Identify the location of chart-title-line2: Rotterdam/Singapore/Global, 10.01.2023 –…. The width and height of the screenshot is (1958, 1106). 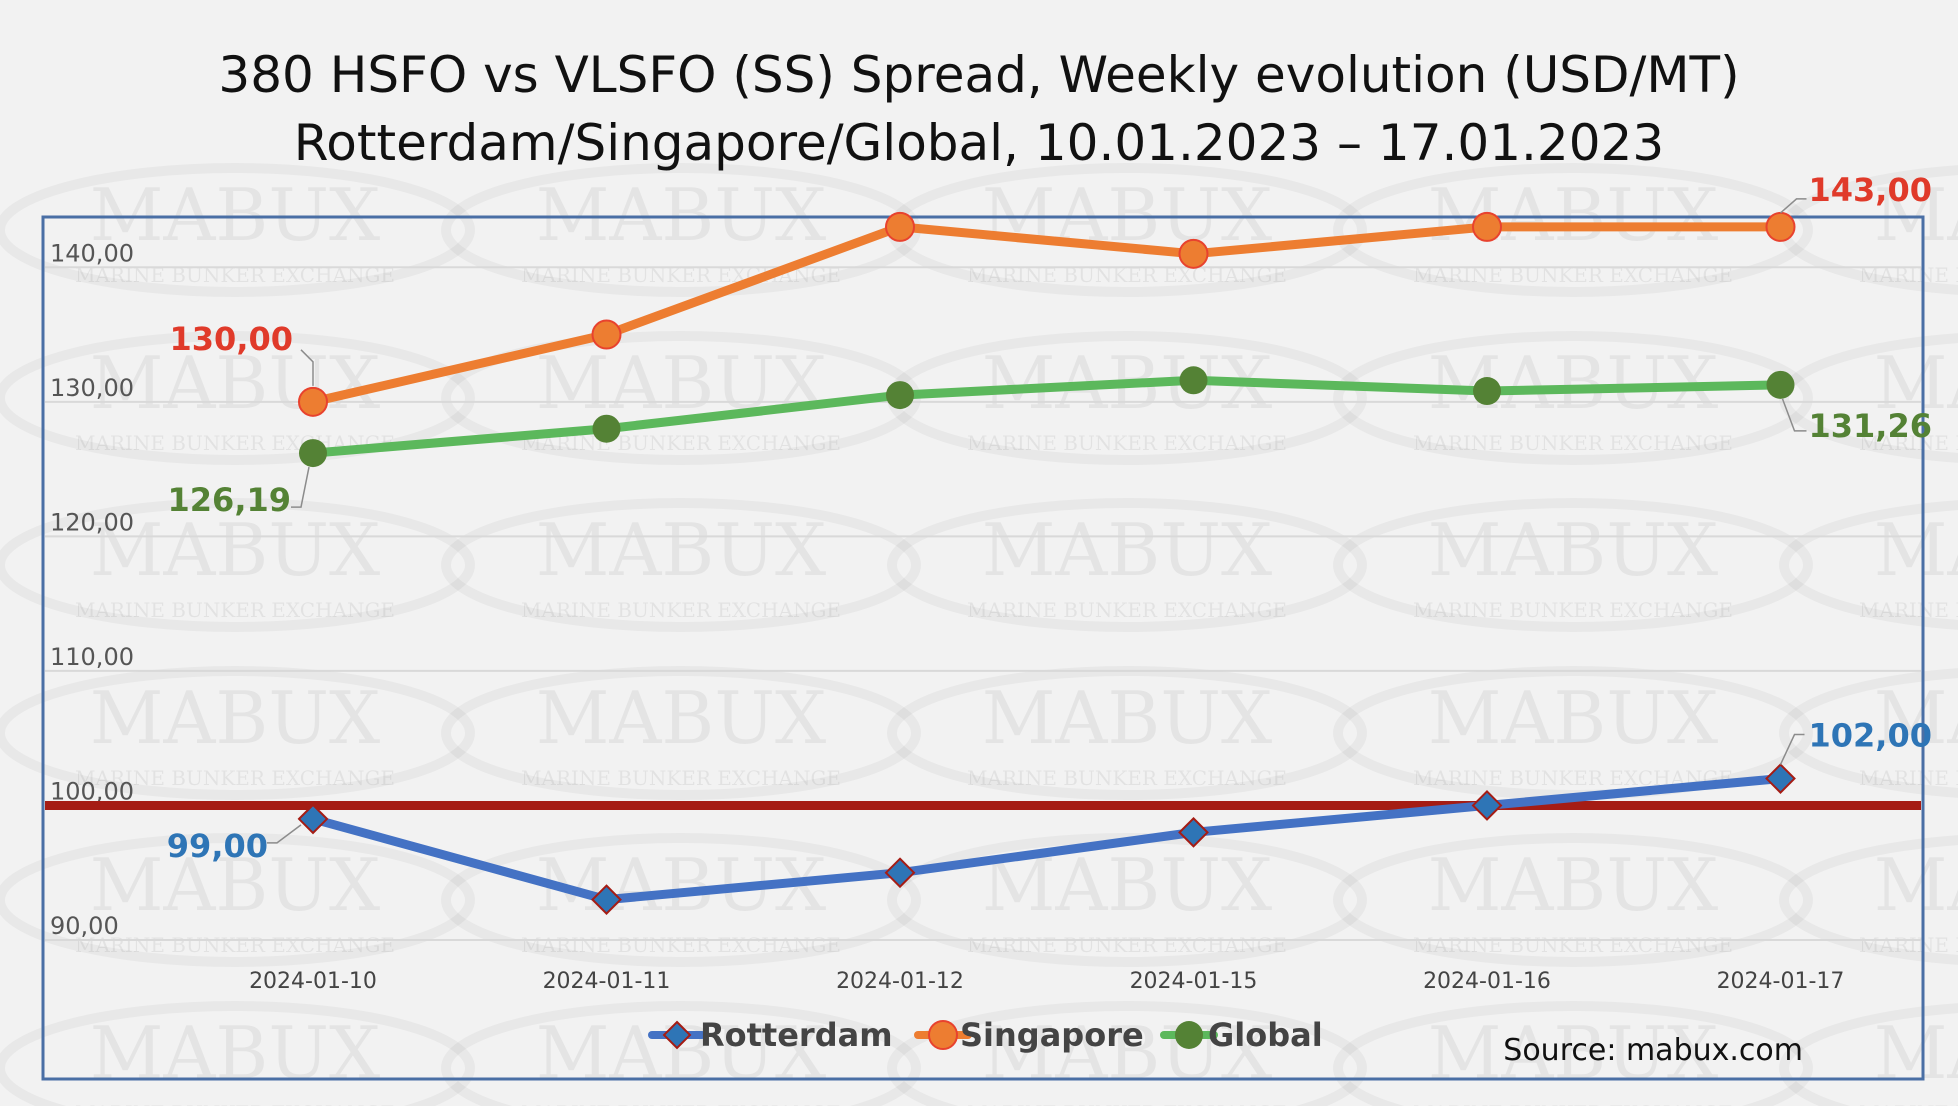
(979, 143).